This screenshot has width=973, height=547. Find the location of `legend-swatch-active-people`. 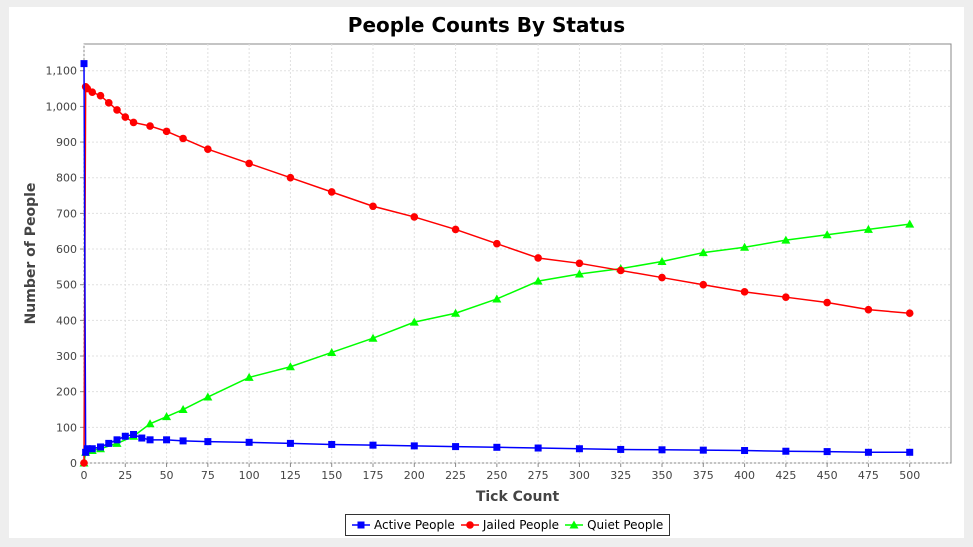

legend-swatch-active-people is located at coordinates (361, 525).